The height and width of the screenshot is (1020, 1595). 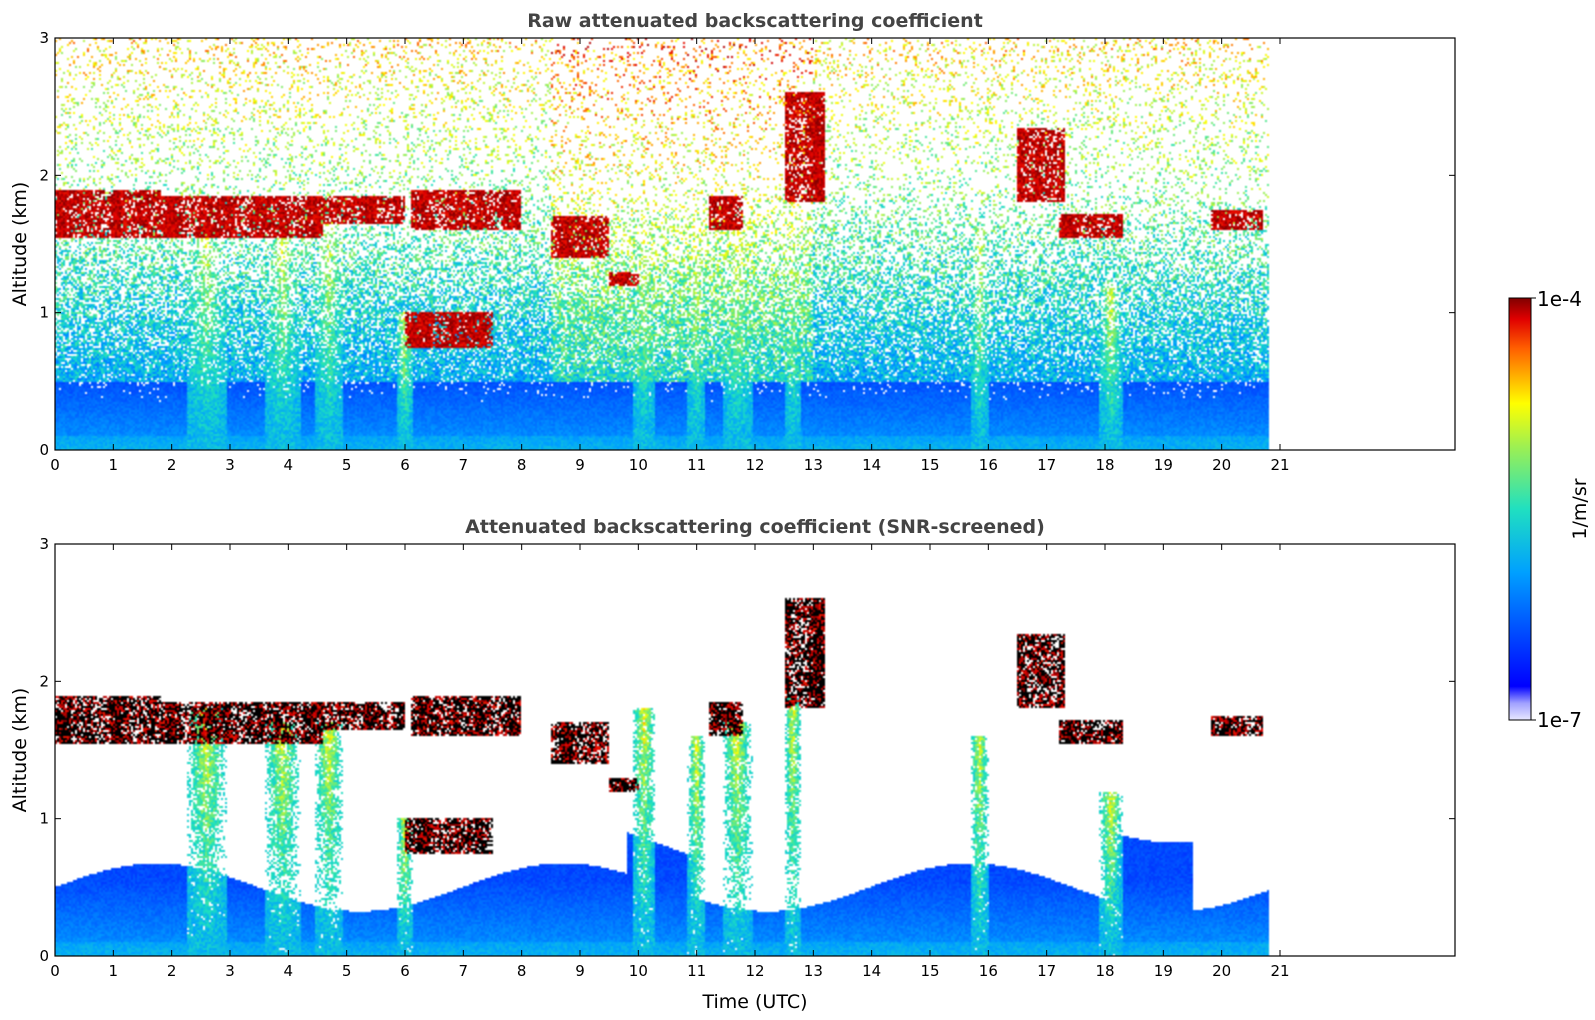 What do you see at coordinates (1520, 509) in the screenshot?
I see `colorbar-gradient` at bounding box center [1520, 509].